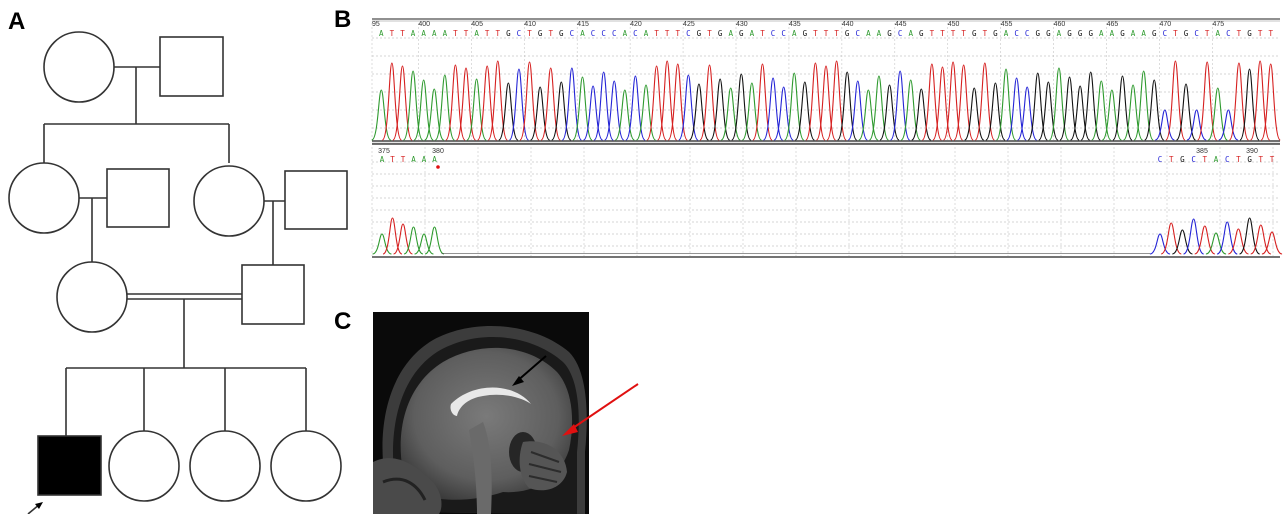 This screenshot has width=1285, height=514. I want to click on reference-position-tick: 410, so click(530, 24).